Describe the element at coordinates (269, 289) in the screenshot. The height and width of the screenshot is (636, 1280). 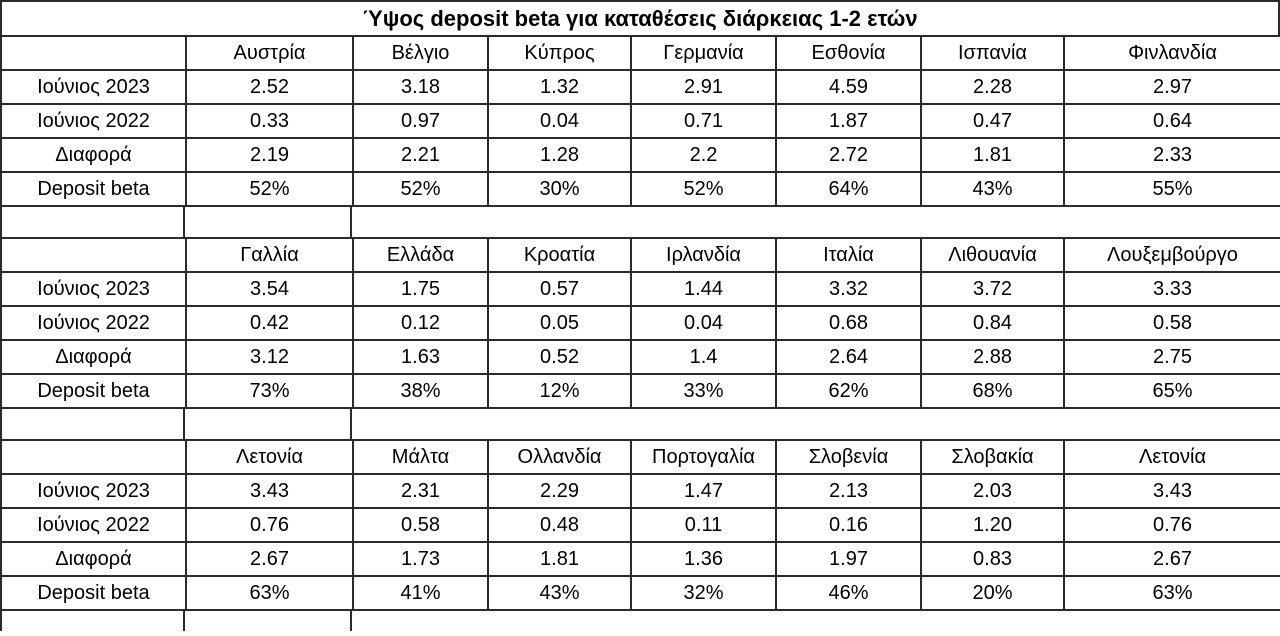
I see `value-cell: 3.54` at that location.